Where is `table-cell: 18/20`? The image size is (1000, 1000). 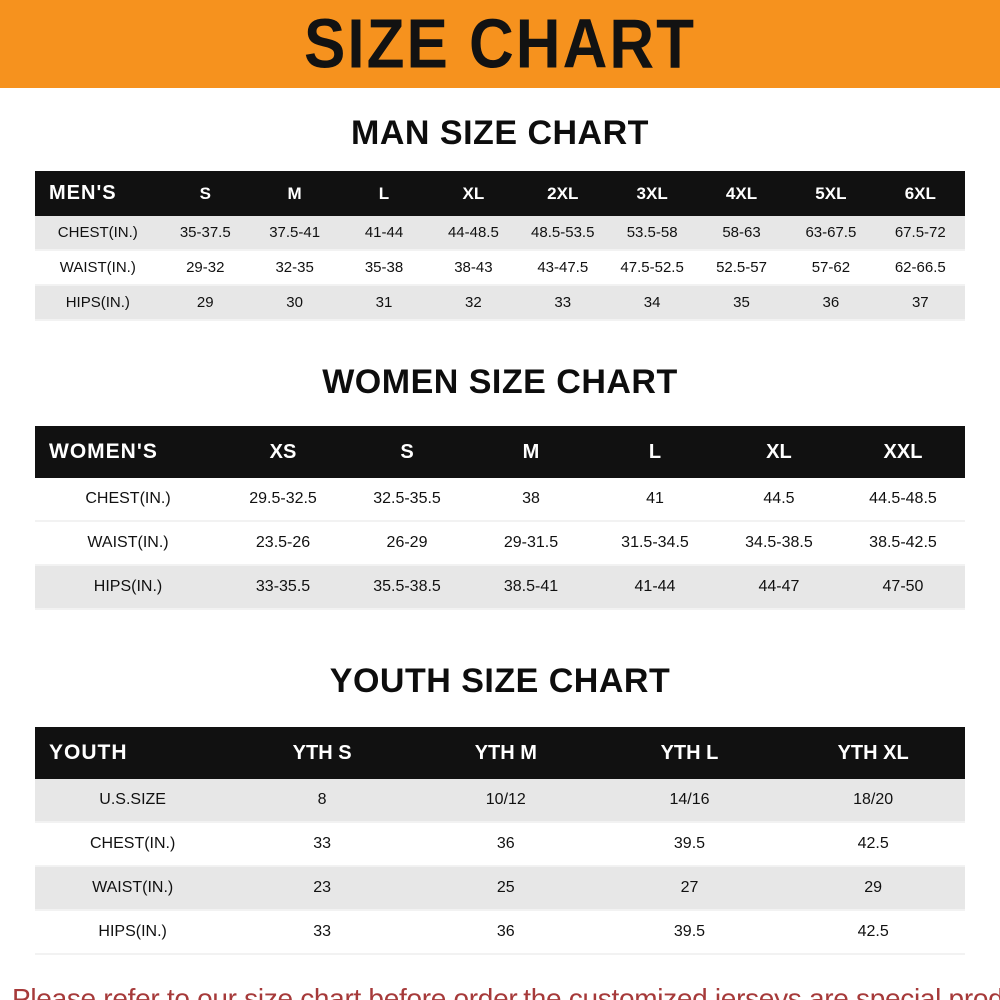 table-cell: 18/20 is located at coordinates (873, 799).